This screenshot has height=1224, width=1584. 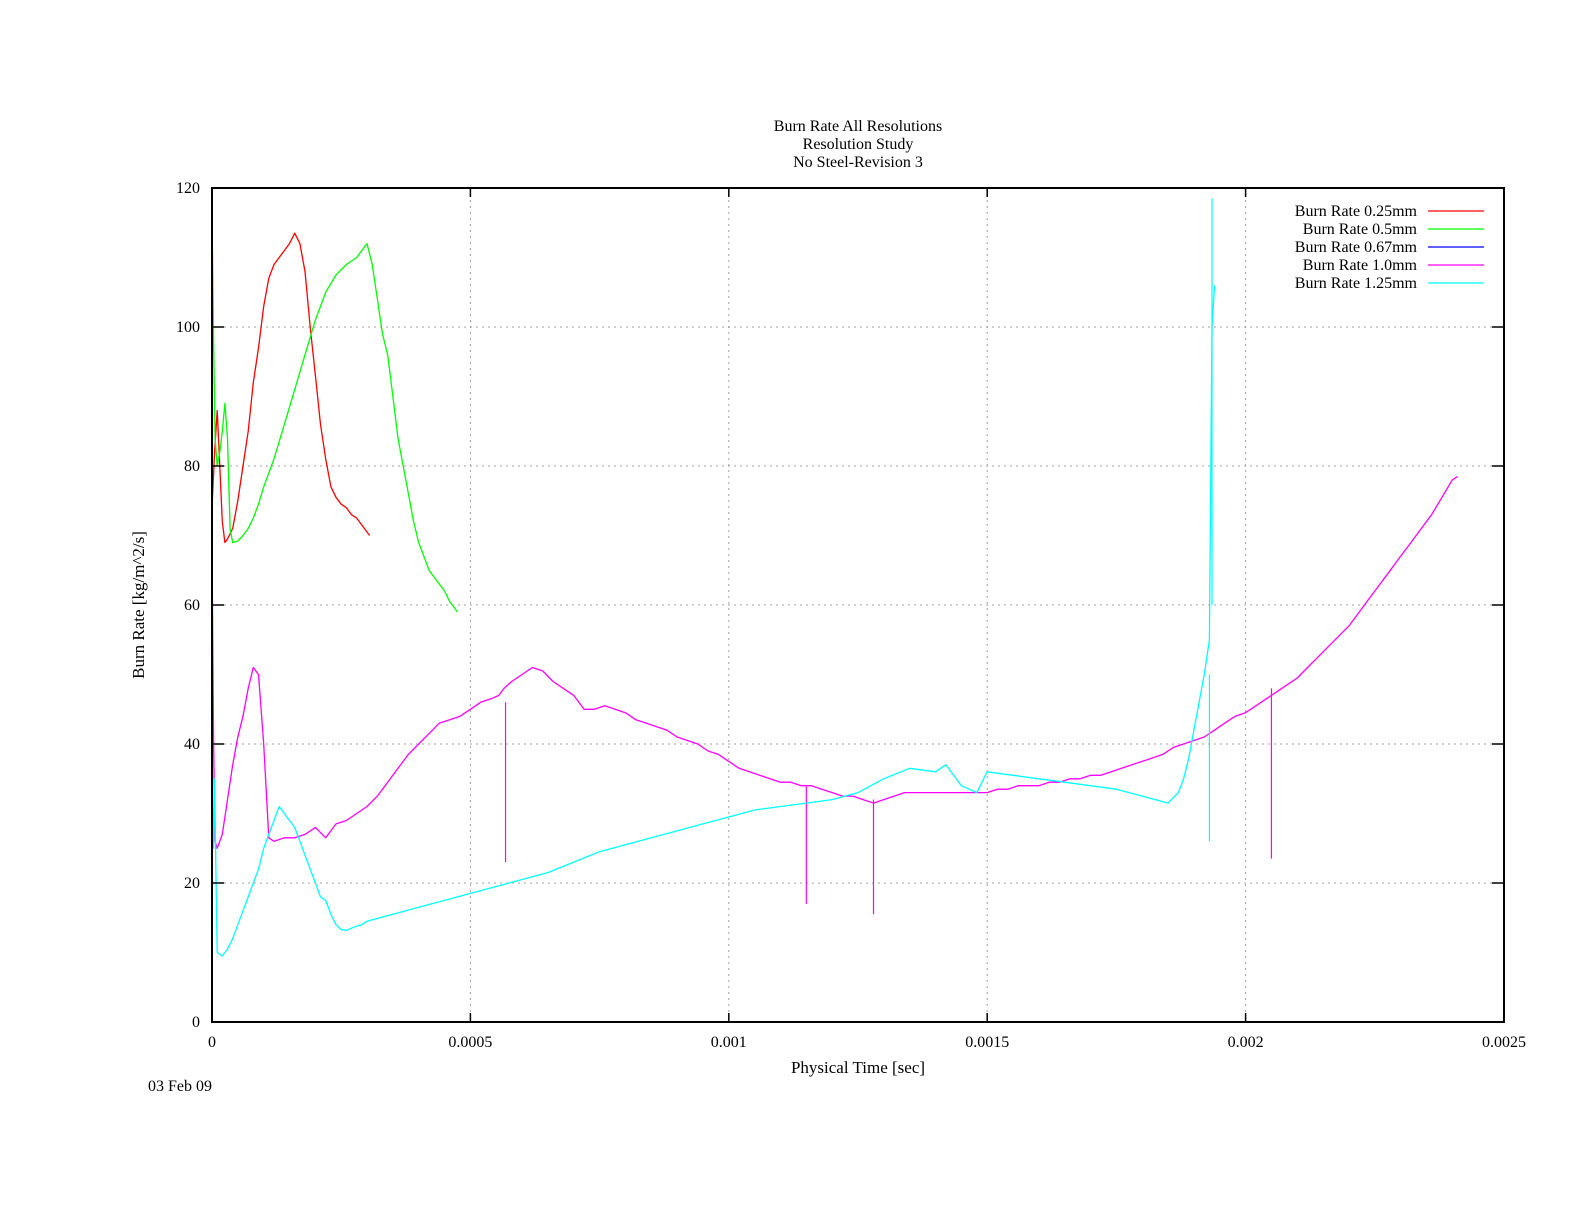 What do you see at coordinates (196, 1022) in the screenshot?
I see `y-tick-label: 0` at bounding box center [196, 1022].